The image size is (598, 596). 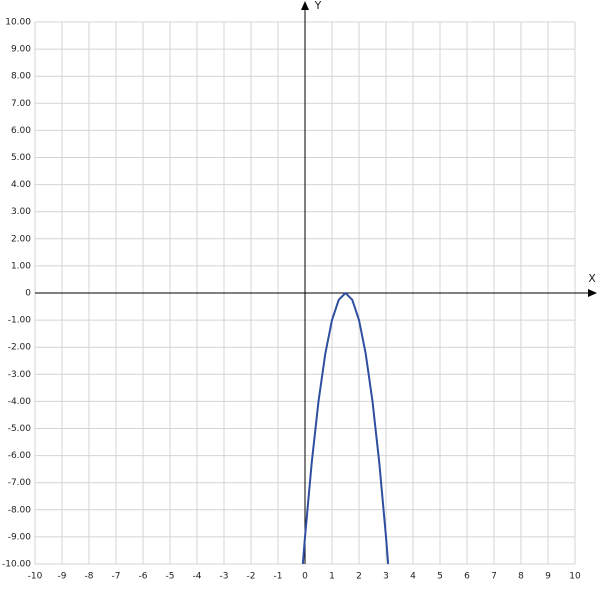 I want to click on y-tick-label: -4.00, so click(x=20, y=402).